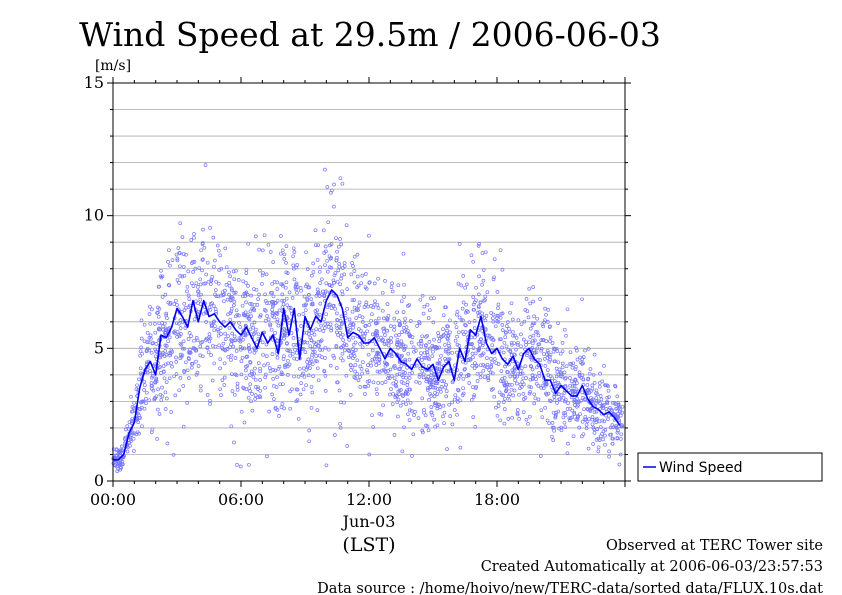 This screenshot has height=595, width=842. Describe the element at coordinates (497, 499) in the screenshot. I see `x-tick-label: 18:00` at that location.